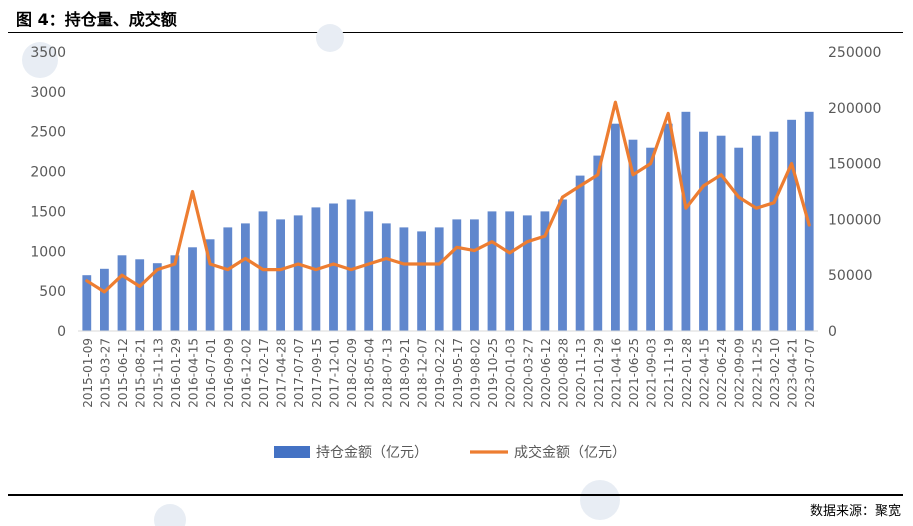  What do you see at coordinates (511, 373) in the screenshot?
I see `x-tick-label: 2020-01-03` at bounding box center [511, 373].